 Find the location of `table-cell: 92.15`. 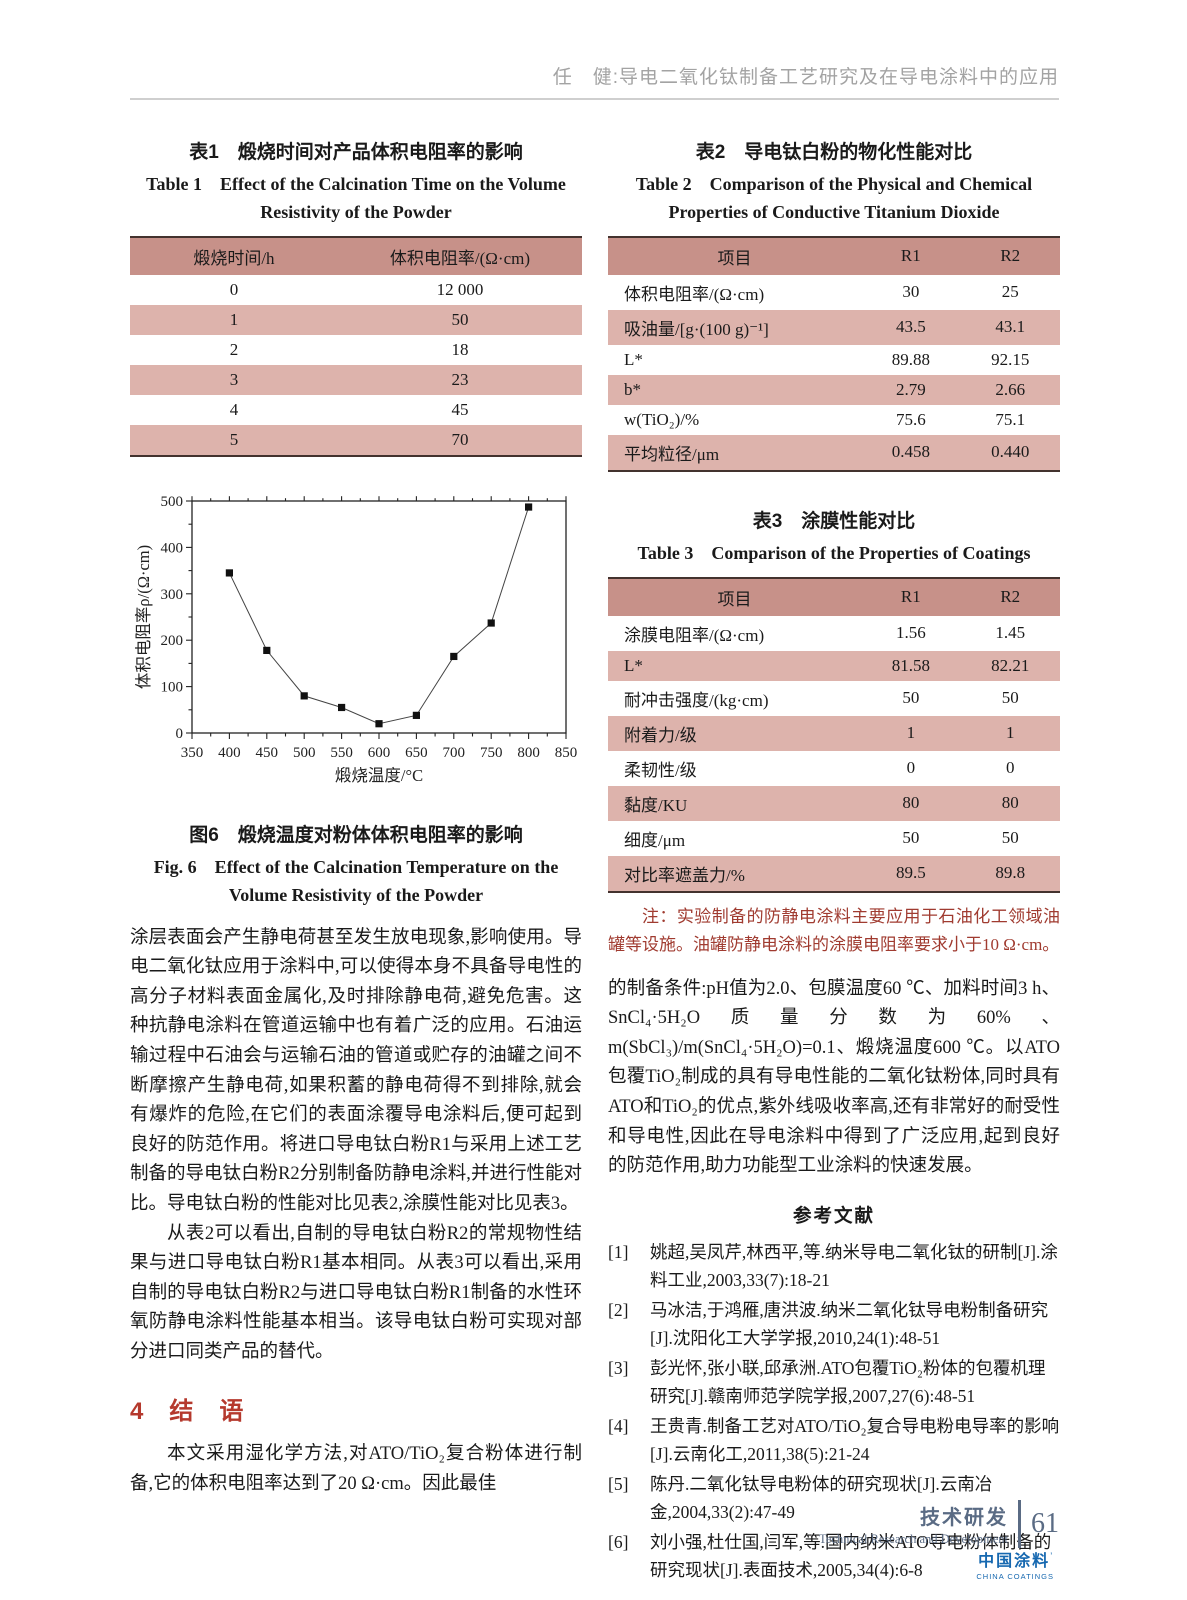

table-cell: 92.15 is located at coordinates (1010, 359).